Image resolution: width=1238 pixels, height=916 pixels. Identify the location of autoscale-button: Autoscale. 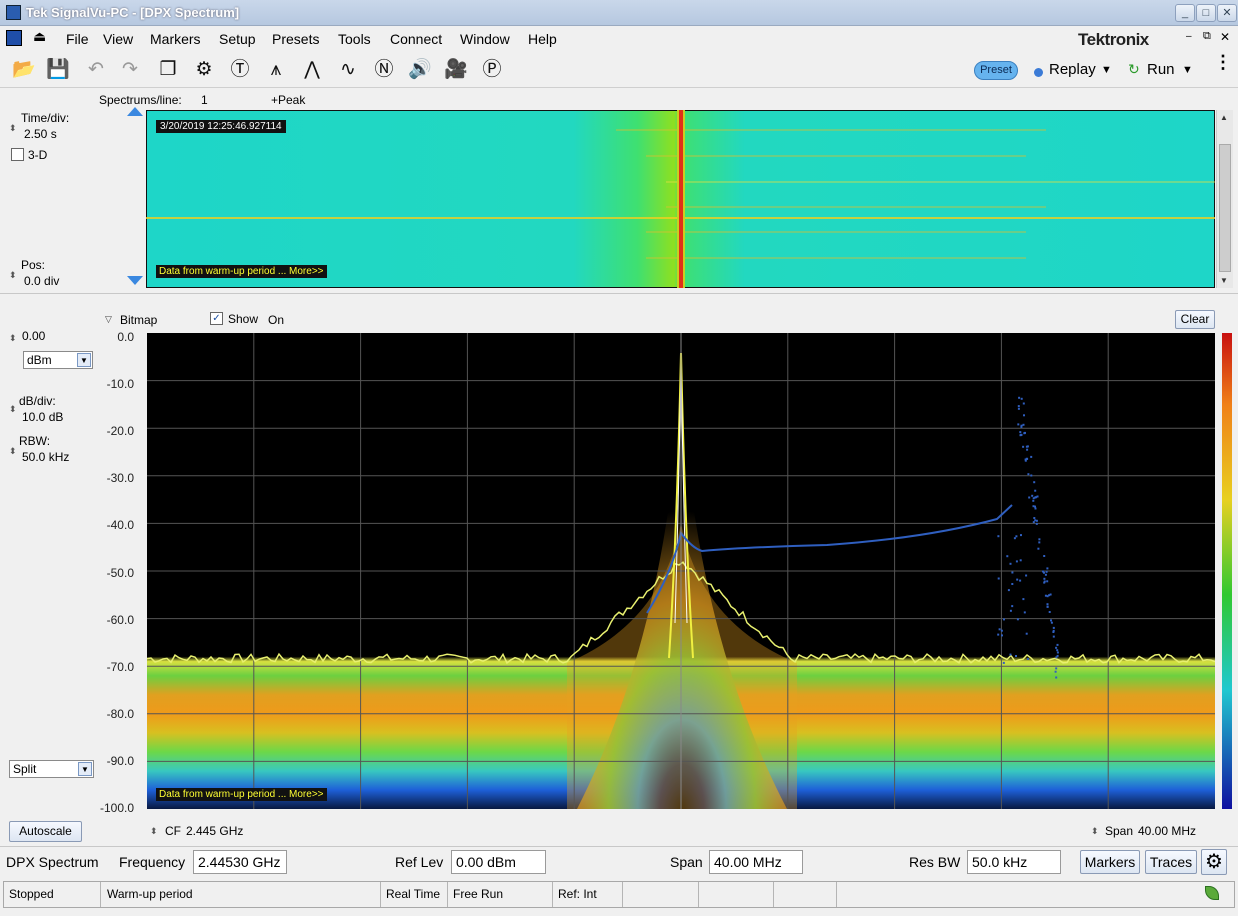
(45, 831).